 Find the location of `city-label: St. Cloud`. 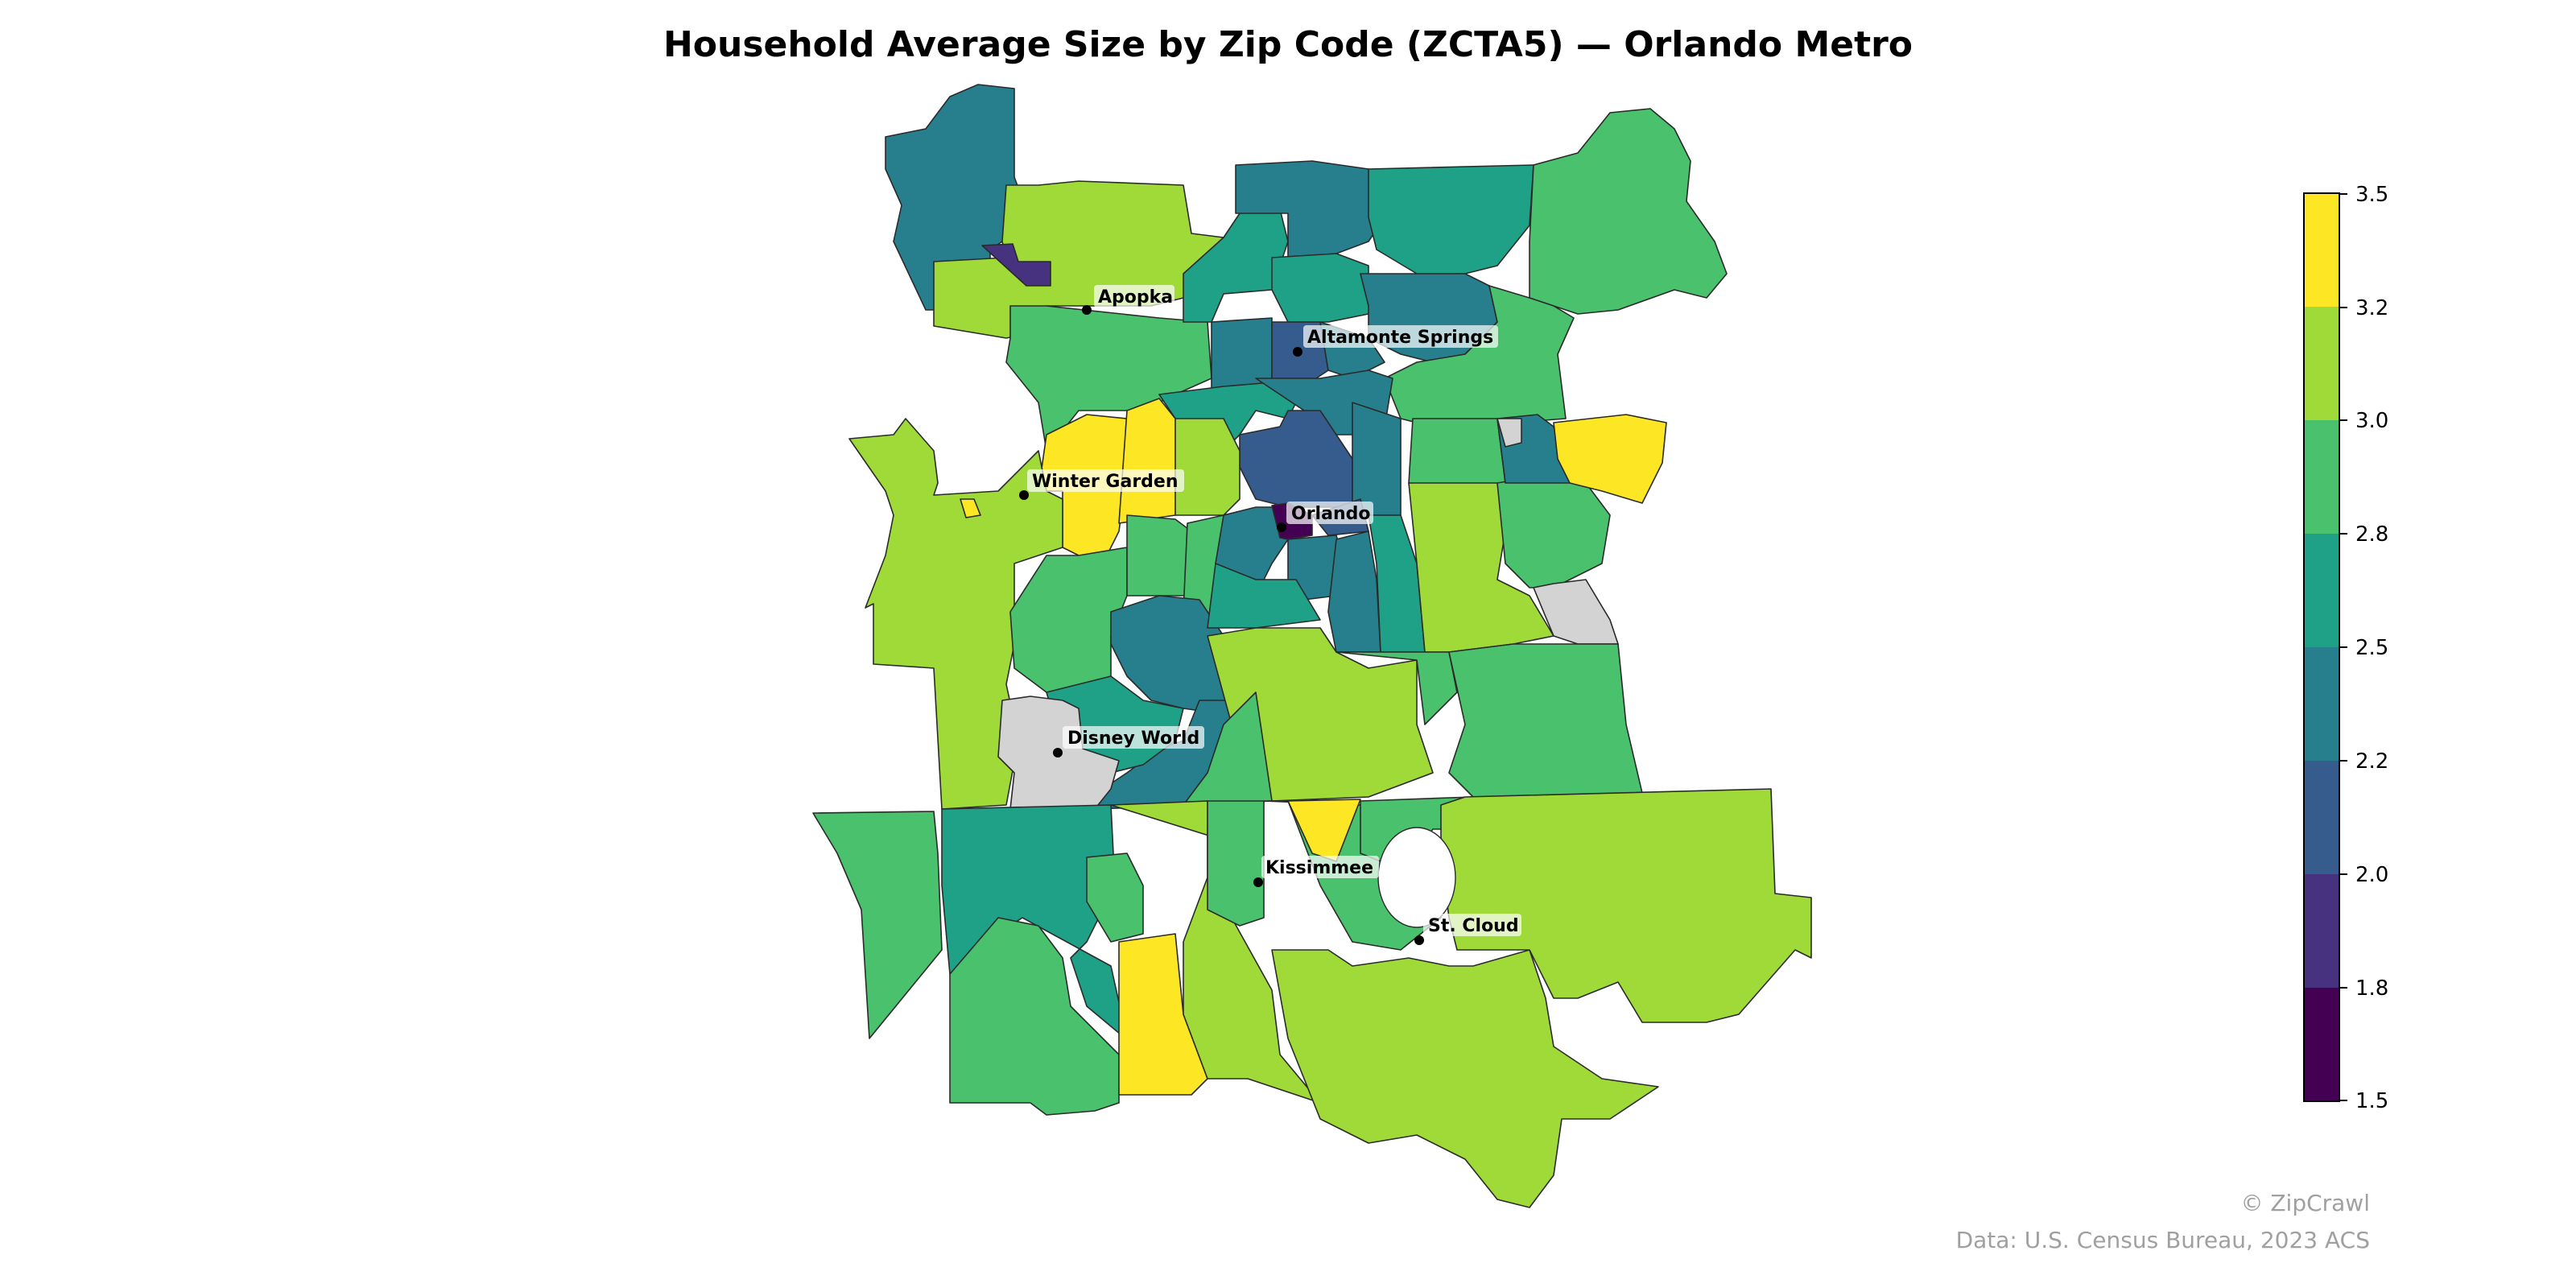

city-label: St. Cloud is located at coordinates (1473, 926).